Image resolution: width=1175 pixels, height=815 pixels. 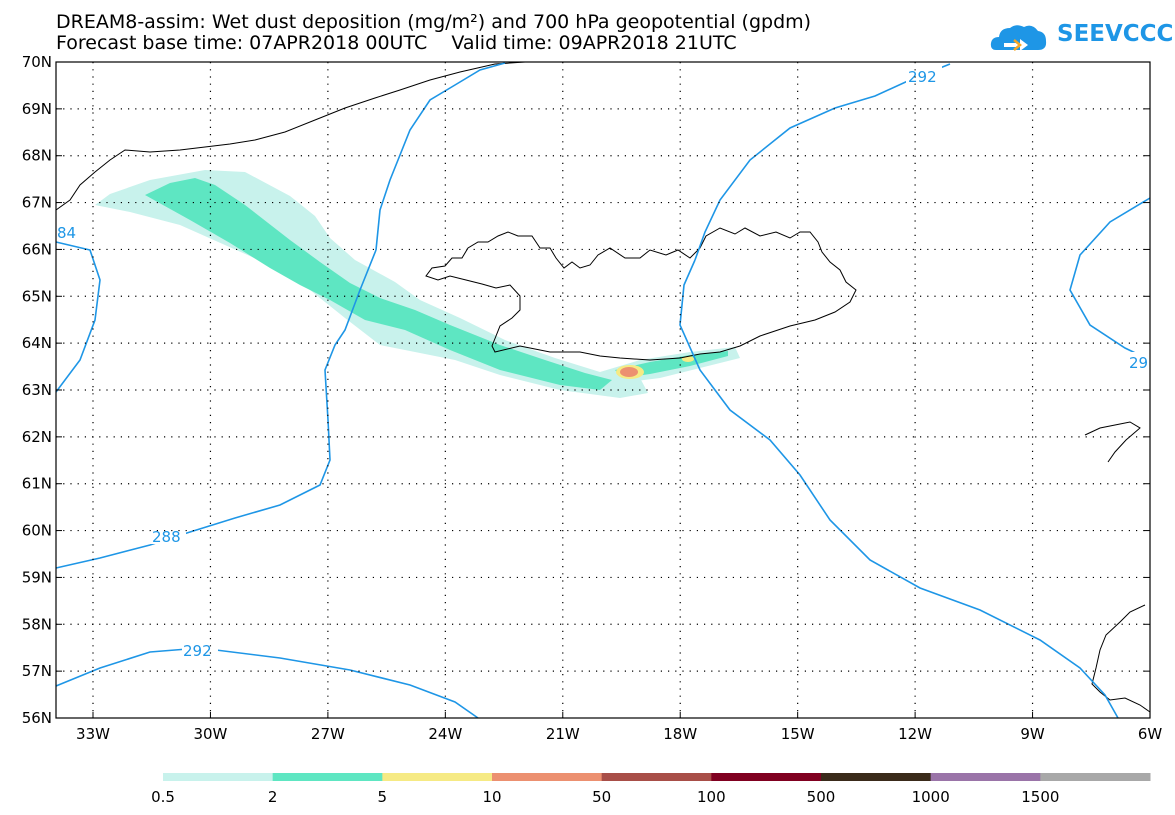 What do you see at coordinates (37, 577) in the screenshot?
I see `lat-label: 59N` at bounding box center [37, 577].